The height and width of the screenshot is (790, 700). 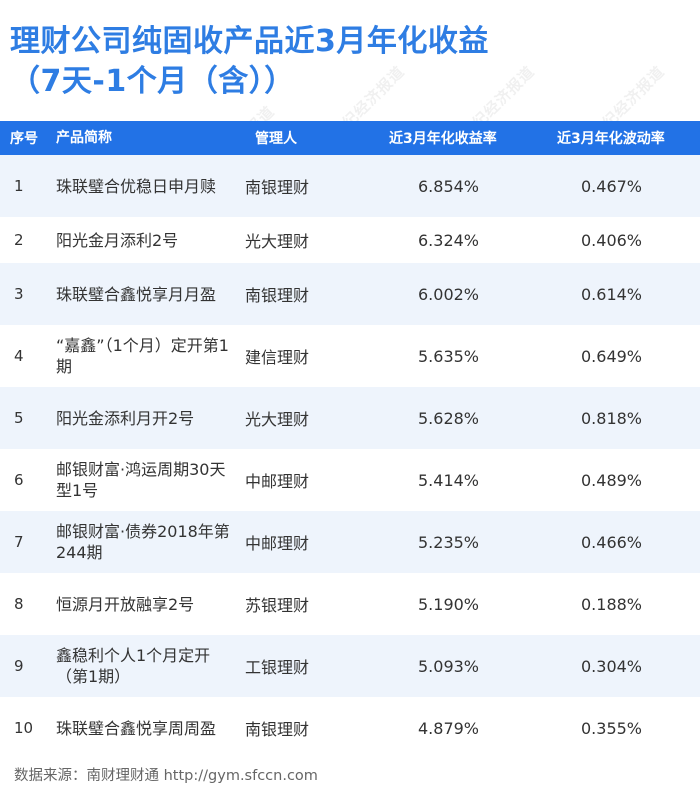 I want to click on cell-volatility: 0.466%, so click(x=612, y=542).